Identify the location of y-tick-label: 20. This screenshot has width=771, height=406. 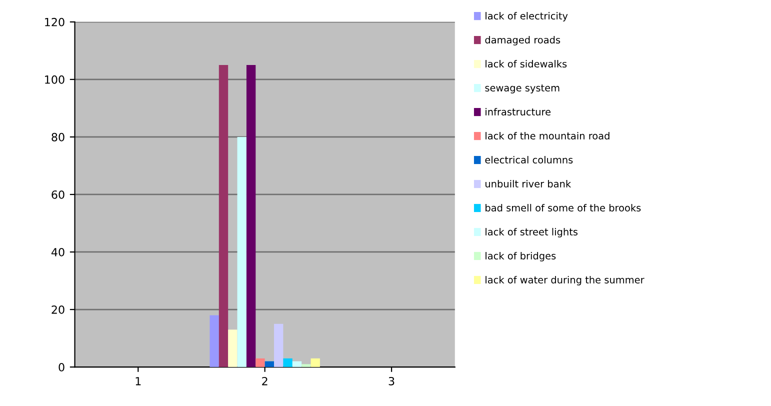
(58, 309).